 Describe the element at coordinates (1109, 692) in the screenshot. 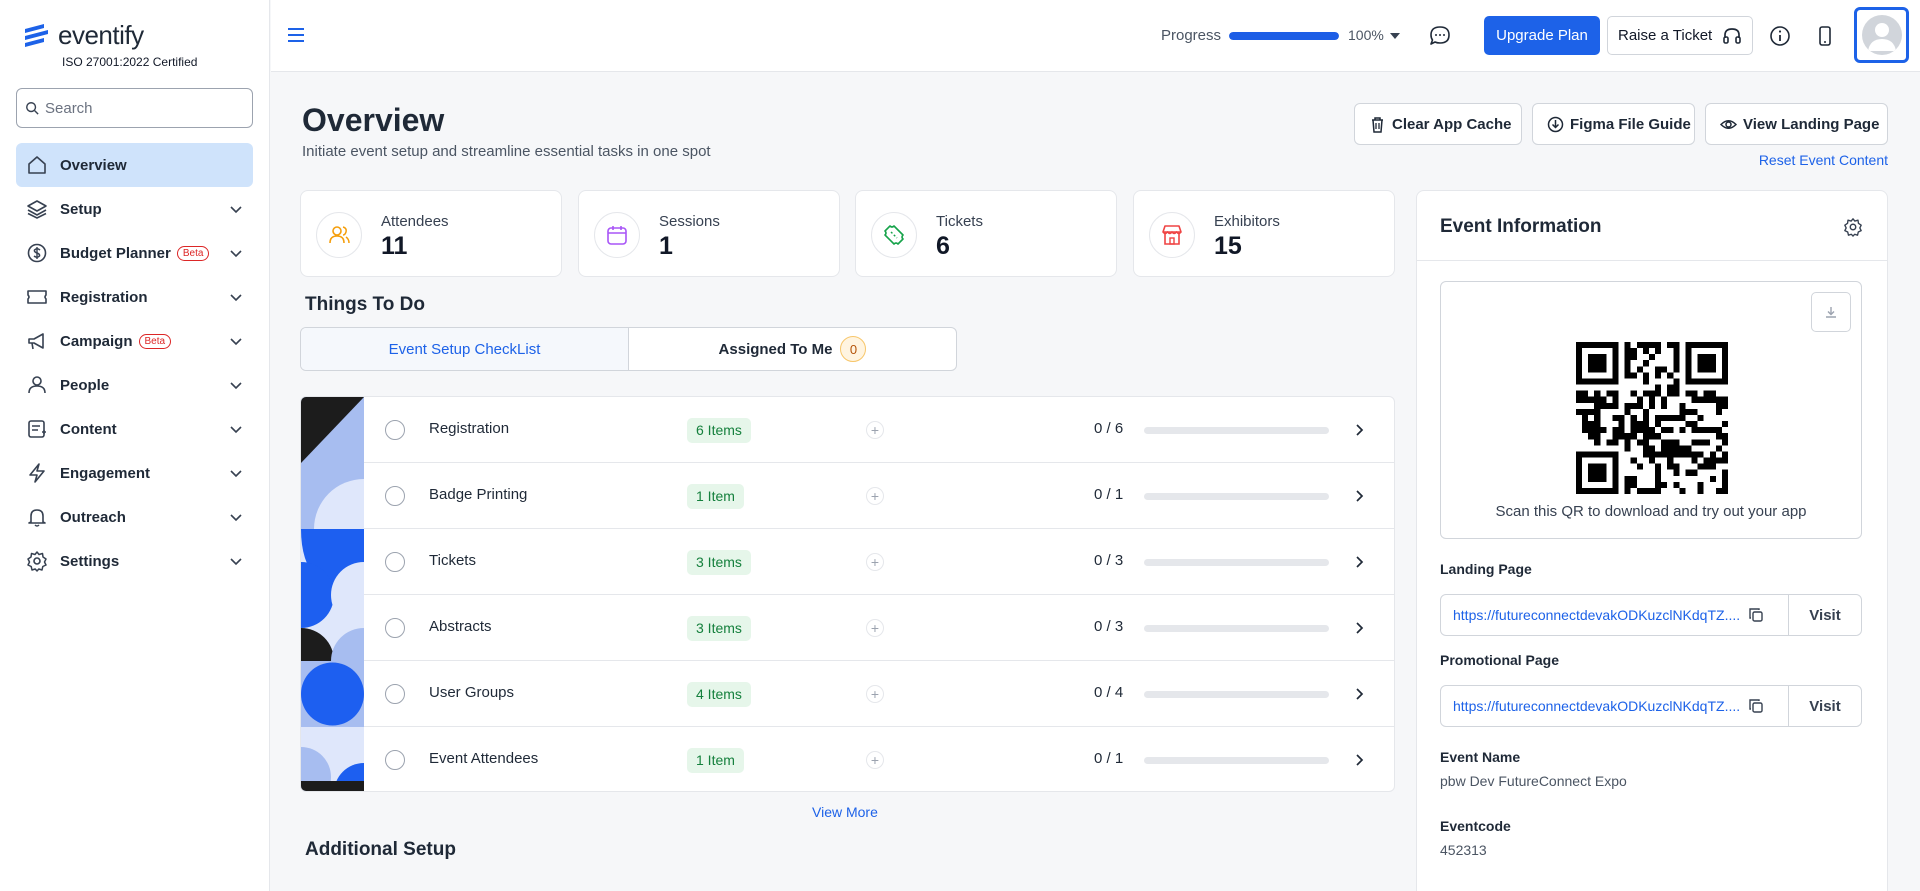

I see `row-count: 0 / 4` at that location.